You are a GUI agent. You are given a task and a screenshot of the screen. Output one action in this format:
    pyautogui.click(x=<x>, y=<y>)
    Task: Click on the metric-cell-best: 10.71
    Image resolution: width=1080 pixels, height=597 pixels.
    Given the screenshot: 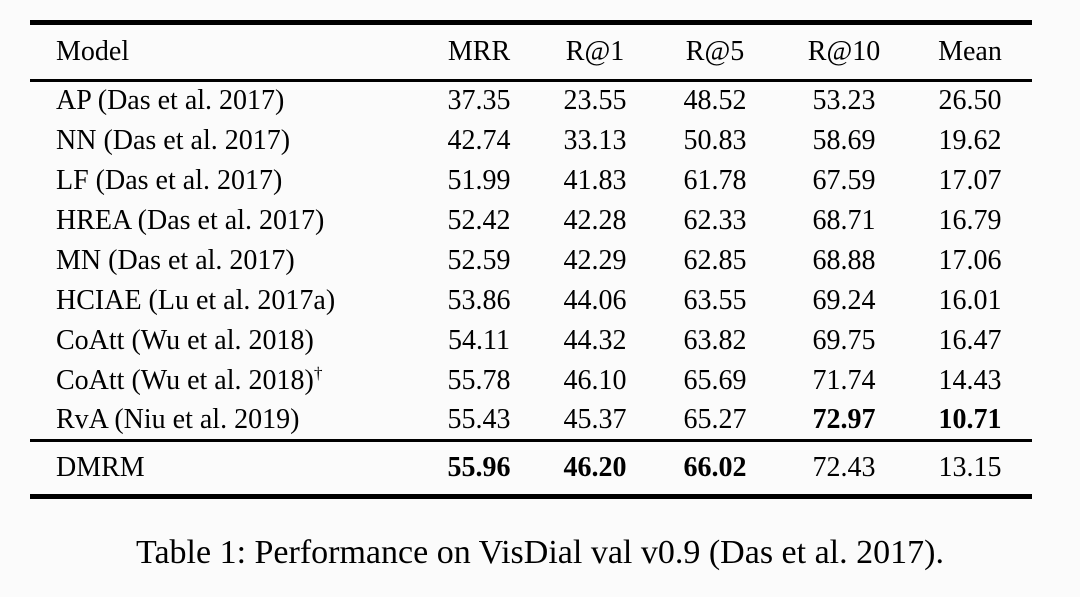 What is the action you would take?
    pyautogui.click(x=970, y=419)
    